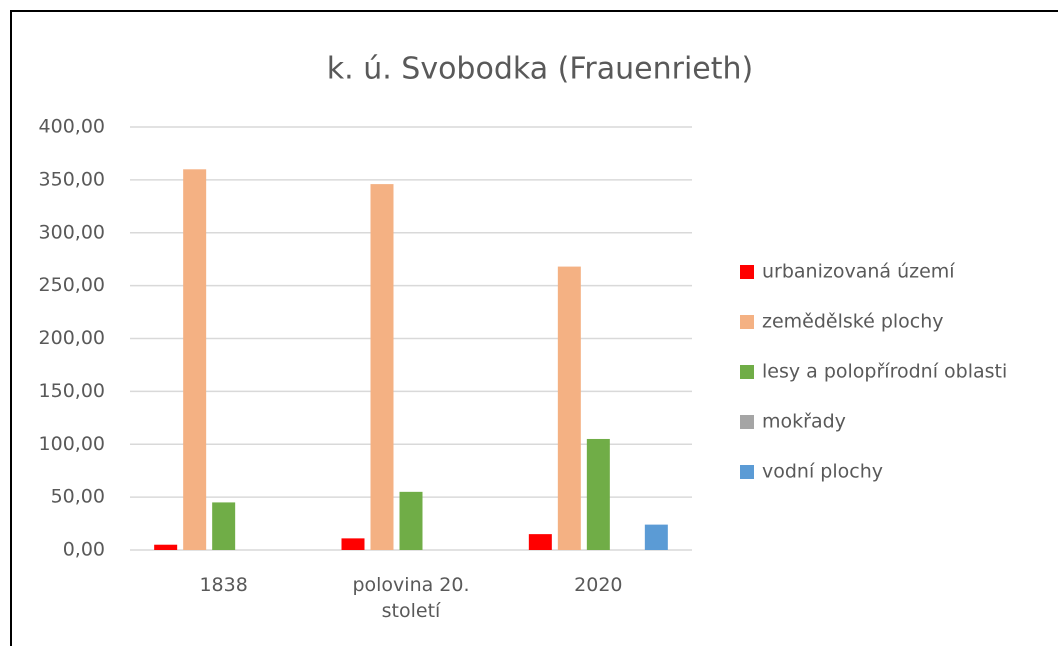  What do you see at coordinates (853, 322) in the screenshot?
I see `legend-label: zemědělské plochy` at bounding box center [853, 322].